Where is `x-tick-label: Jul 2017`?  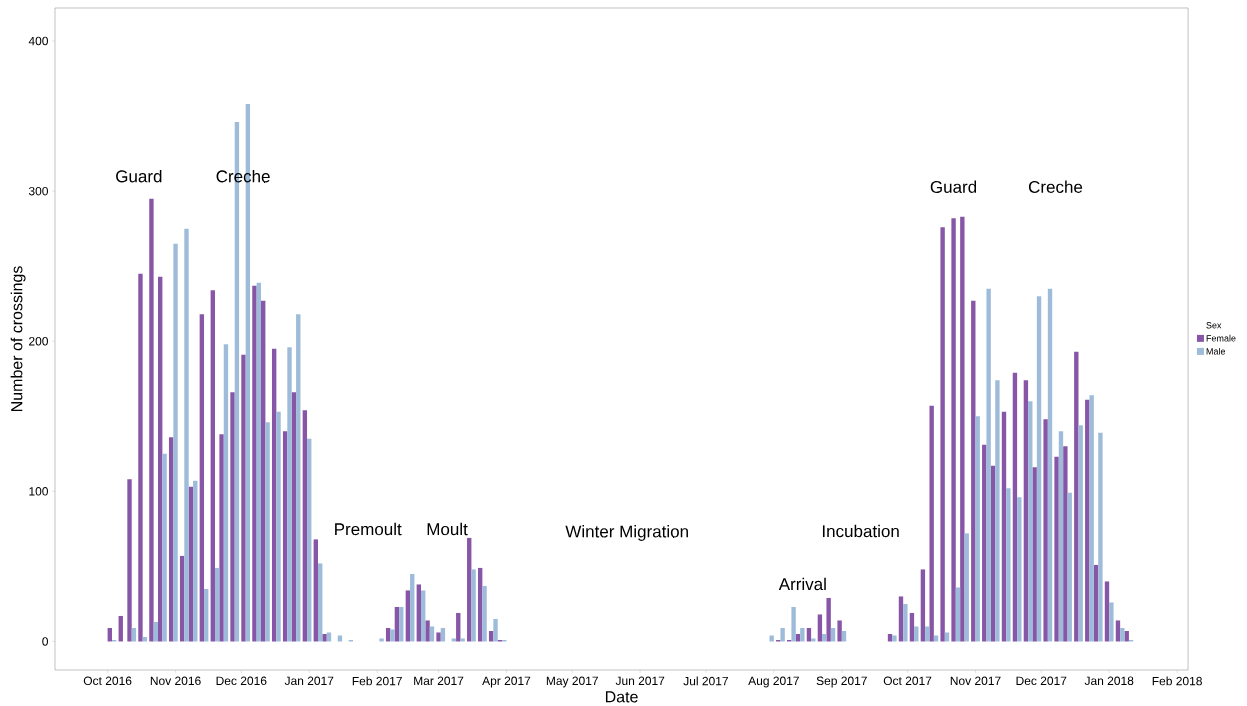 x-tick-label: Jul 2017 is located at coordinates (705, 681).